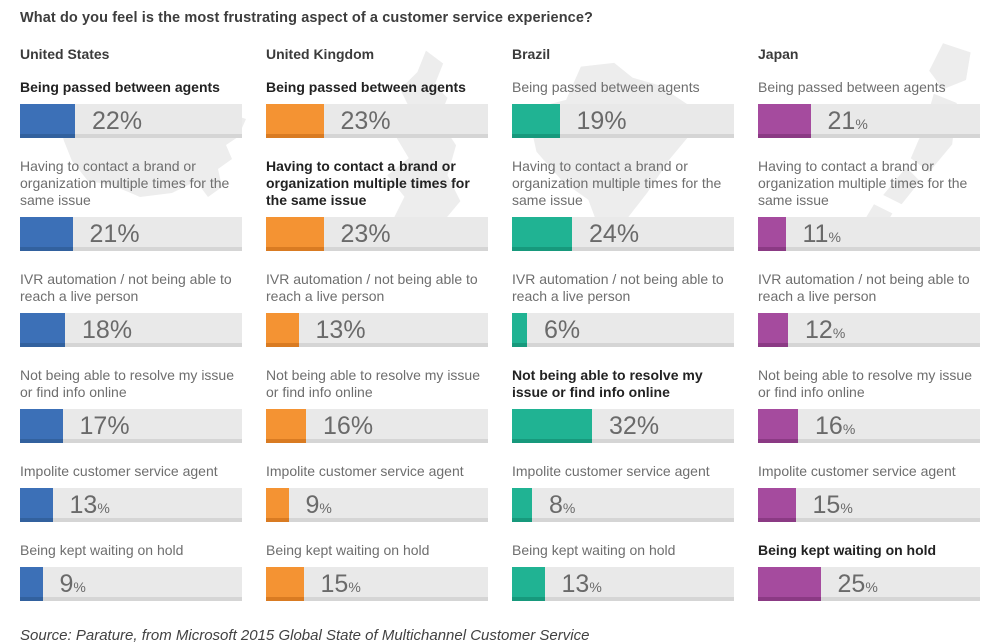 This screenshot has height=644, width=1000. I want to click on bar-track: 24%, so click(623, 234).